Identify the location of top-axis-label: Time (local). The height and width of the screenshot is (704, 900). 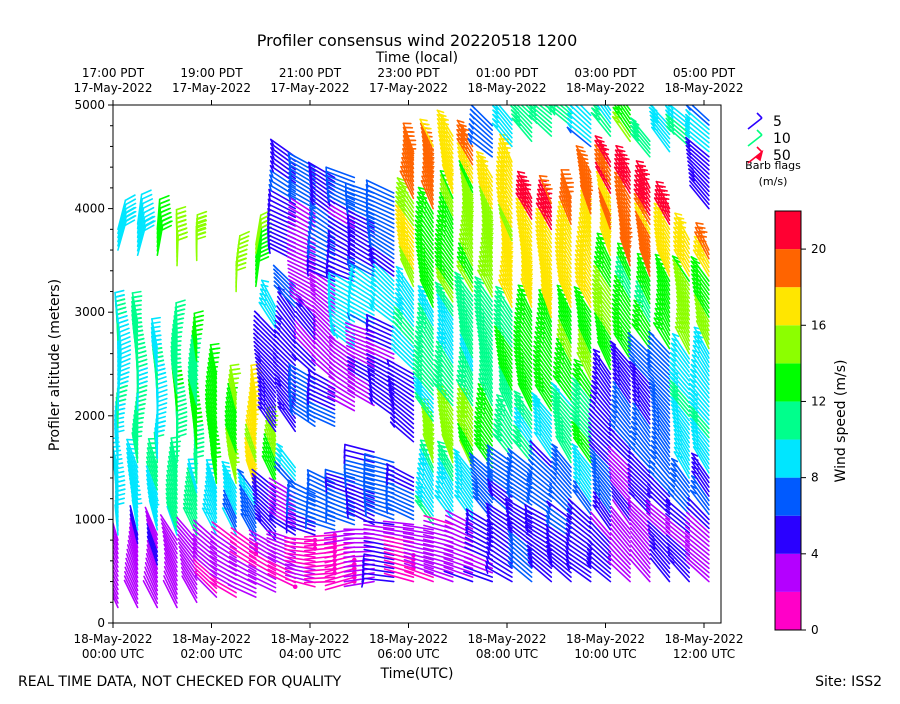
(416, 58).